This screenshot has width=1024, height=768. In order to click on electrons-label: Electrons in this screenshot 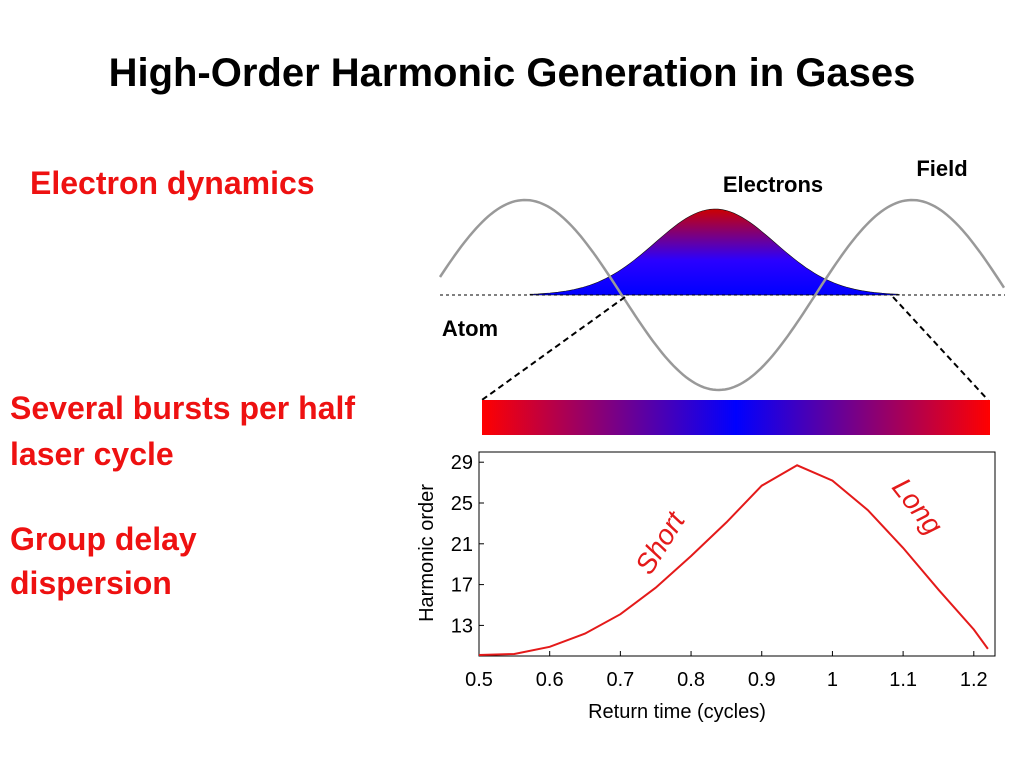, I will do `click(773, 184)`.